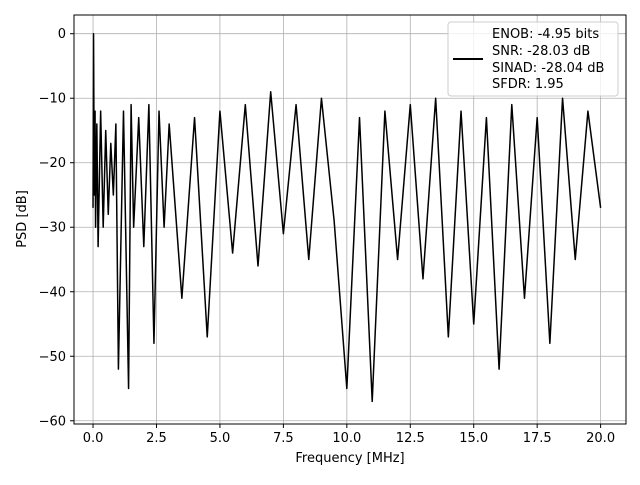 The width and height of the screenshot is (640, 485). What do you see at coordinates (537, 438) in the screenshot?
I see `x-tick-label: 17.5` at bounding box center [537, 438].